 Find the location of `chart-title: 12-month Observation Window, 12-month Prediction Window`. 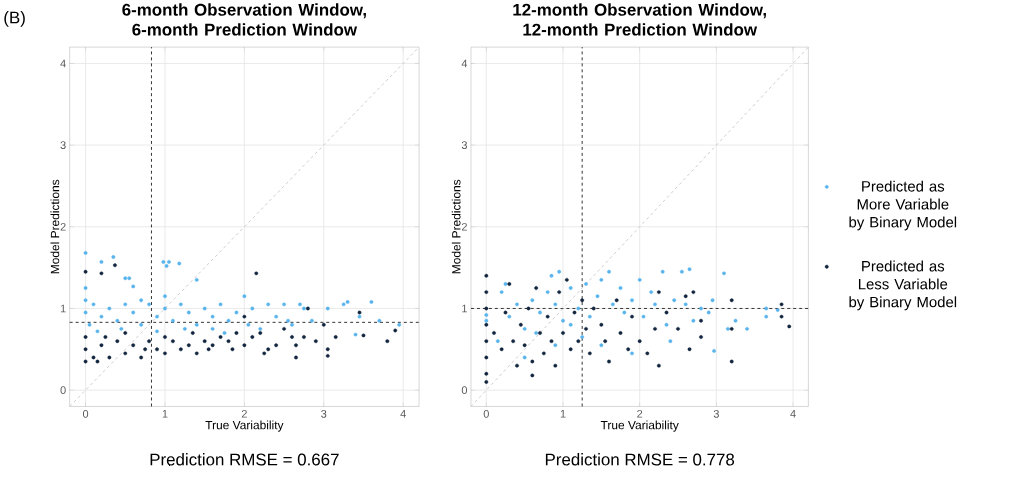

chart-title: 12-month Observation Window, 12-month Prediction Window is located at coordinates (639, 19).